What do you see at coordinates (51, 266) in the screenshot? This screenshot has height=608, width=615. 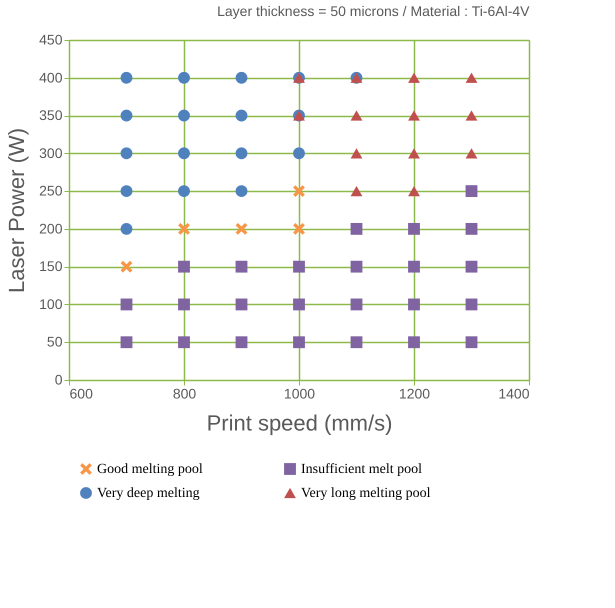 I see `y-tick-label: 150` at bounding box center [51, 266].